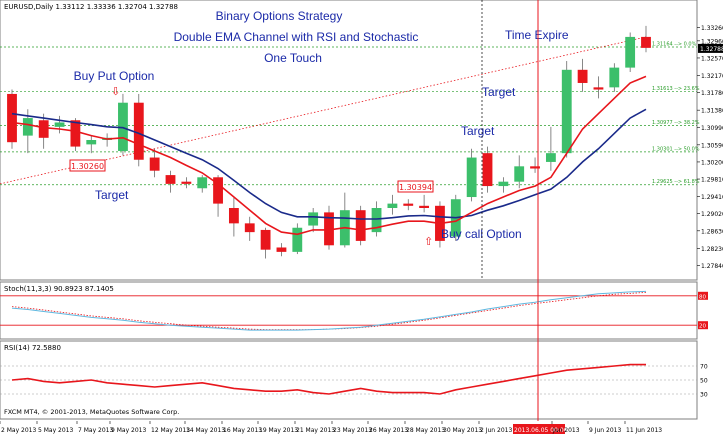 This screenshot has height=442, width=723. What do you see at coordinates (704, 381) in the screenshot?
I see `rsi-level-text: 50` at bounding box center [704, 381].